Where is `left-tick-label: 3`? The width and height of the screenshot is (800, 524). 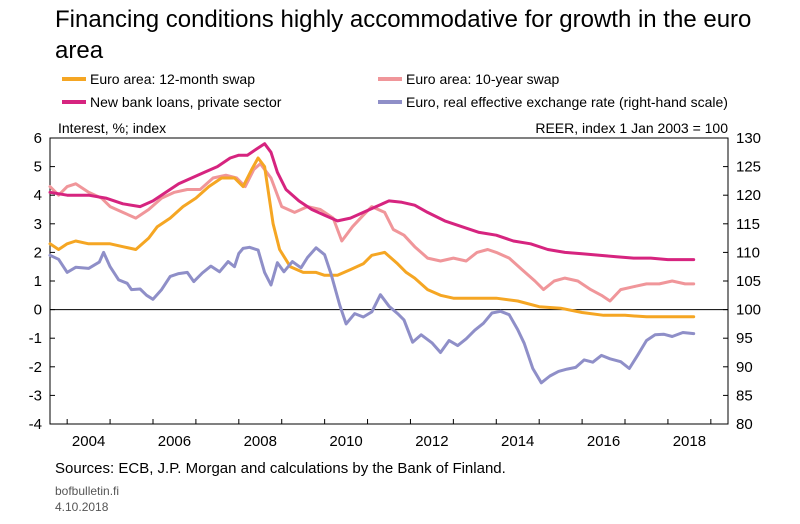
left-tick-label: 3 is located at coordinates (38, 224).